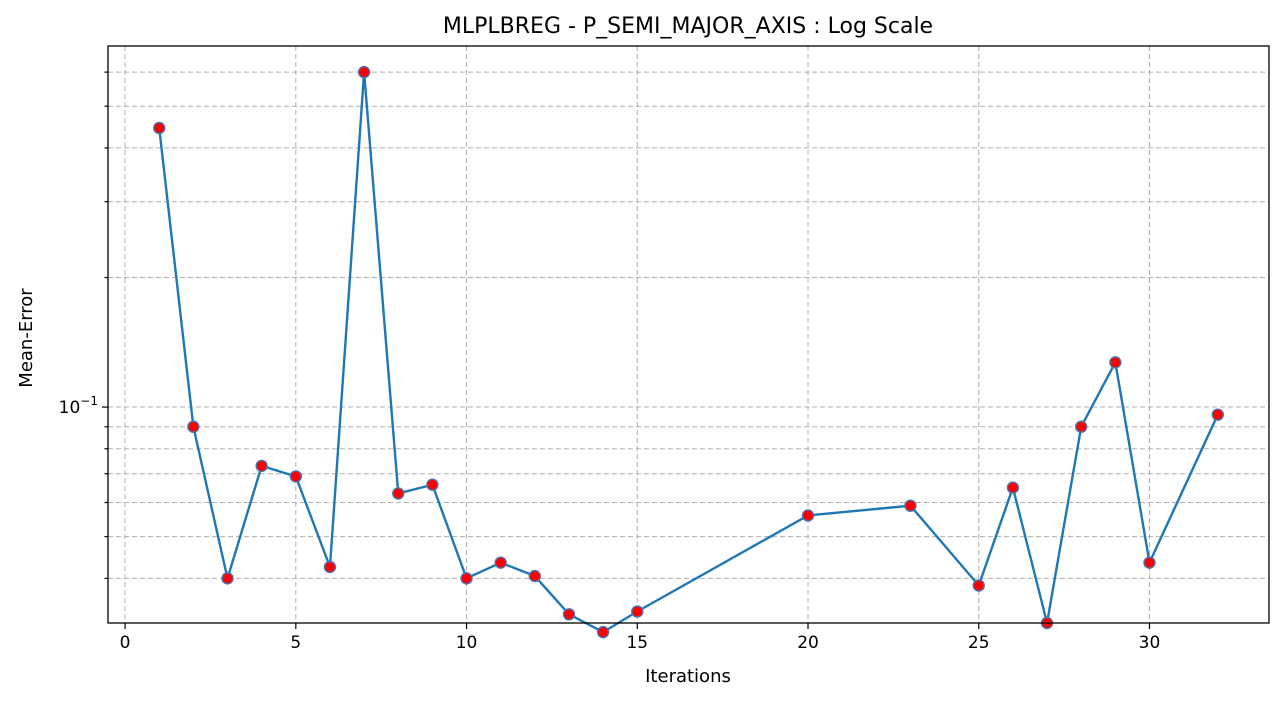 This screenshot has width=1284, height=701. Describe the element at coordinates (467, 643) in the screenshot. I see `x-tick-label: 10` at that location.